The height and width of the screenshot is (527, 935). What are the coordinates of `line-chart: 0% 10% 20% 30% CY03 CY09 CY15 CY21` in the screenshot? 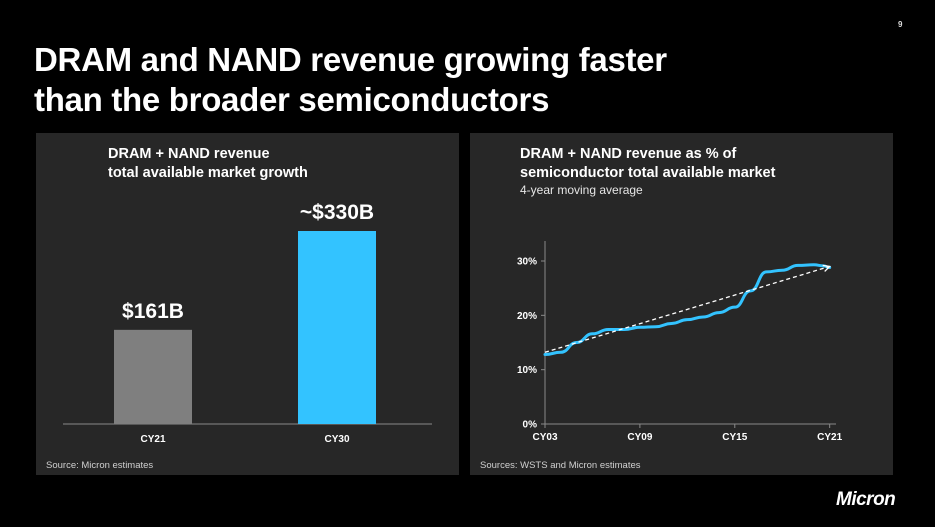 It's located at (680, 342).